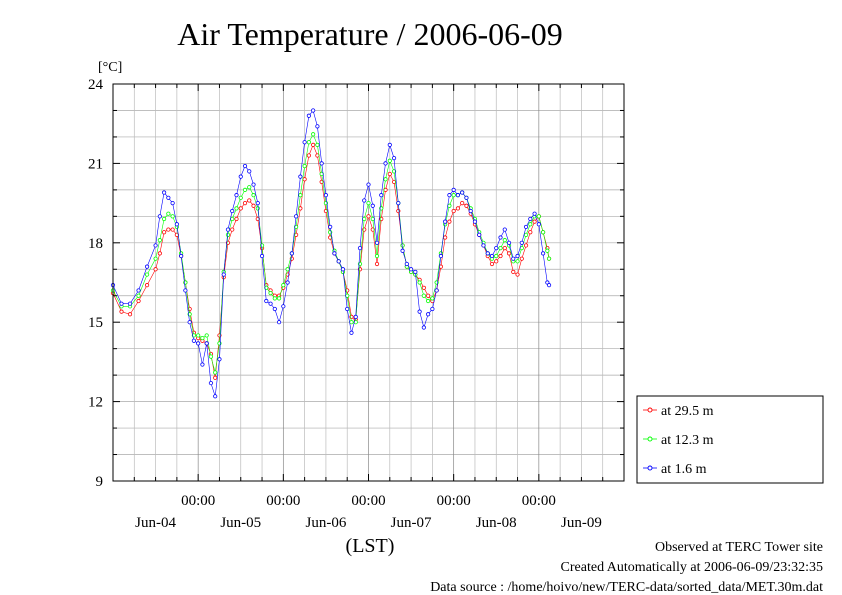 The height and width of the screenshot is (595, 842). Describe the element at coordinates (325, 523) in the screenshot. I see `x-day-label: Jun-06` at that location.